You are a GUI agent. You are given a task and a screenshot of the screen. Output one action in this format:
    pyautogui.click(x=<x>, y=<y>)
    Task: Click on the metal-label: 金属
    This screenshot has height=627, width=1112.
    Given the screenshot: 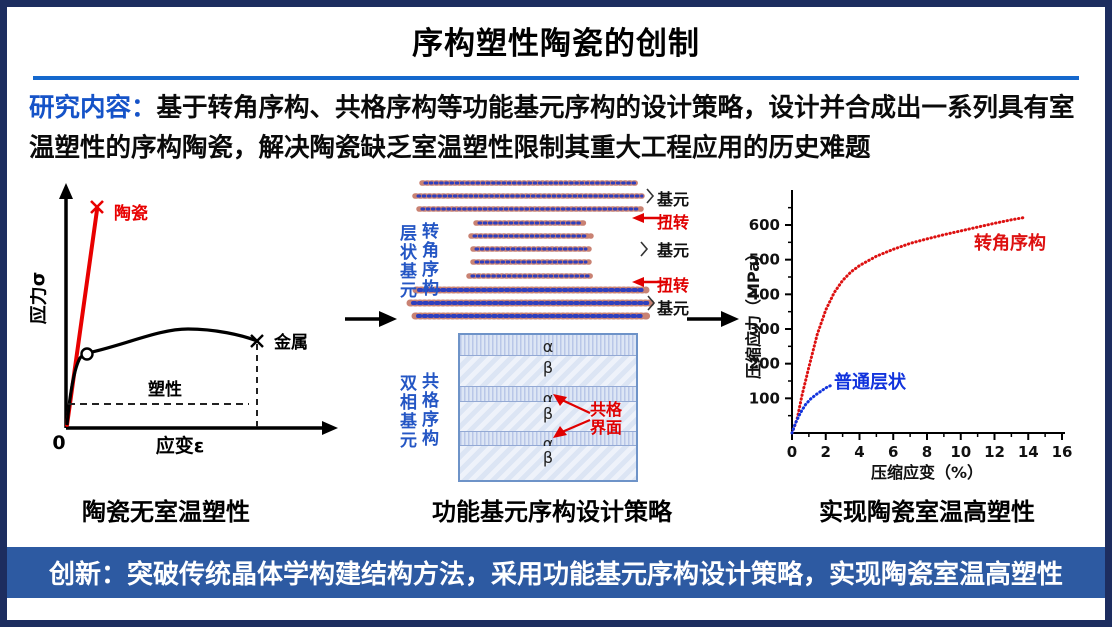 What is the action you would take?
    pyautogui.click(x=290, y=342)
    